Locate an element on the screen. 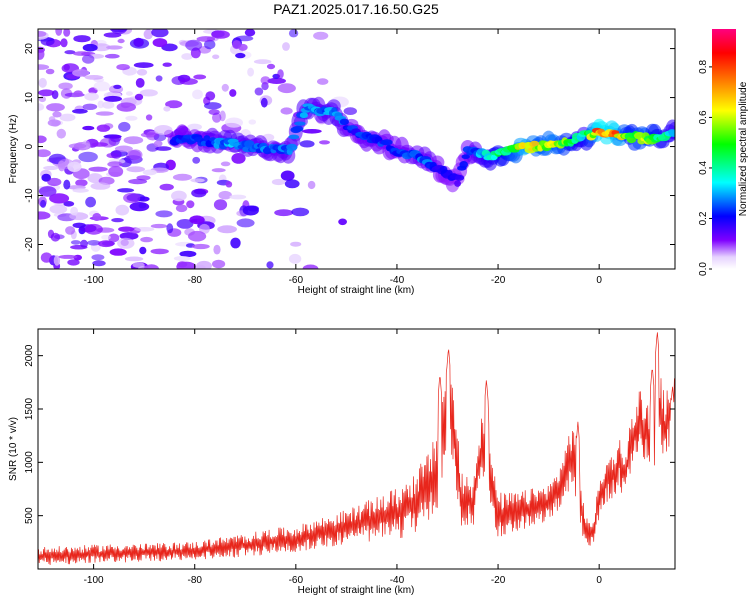 The width and height of the screenshot is (750, 600). x-tick-label: -20 is located at coordinates (498, 280).